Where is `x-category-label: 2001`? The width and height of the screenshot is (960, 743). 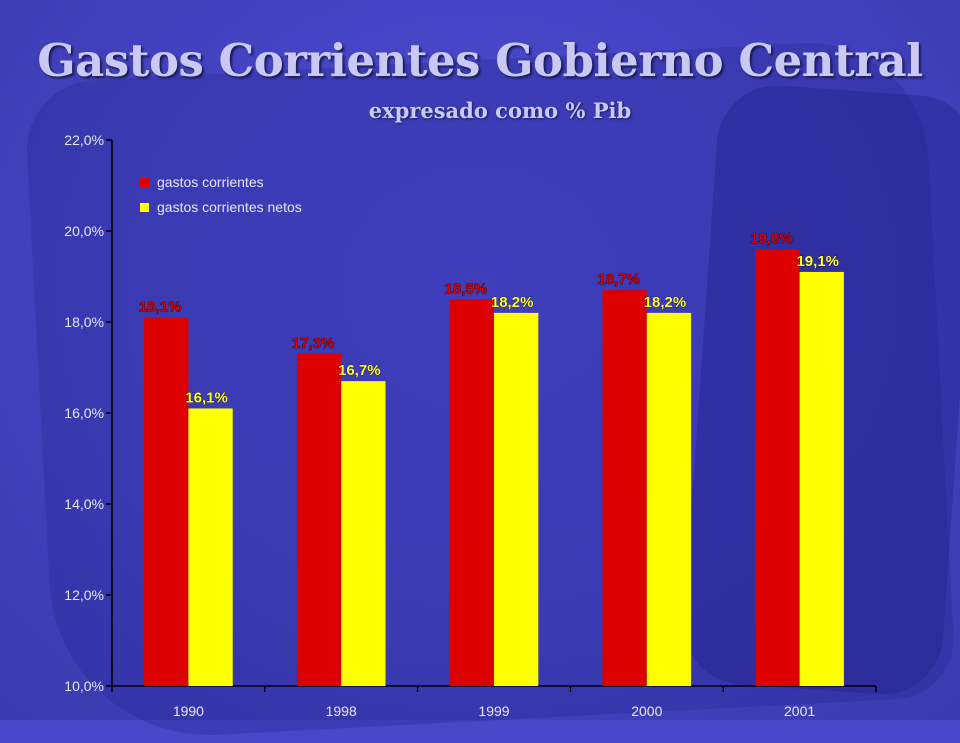
x-category-label: 2001 is located at coordinates (799, 711).